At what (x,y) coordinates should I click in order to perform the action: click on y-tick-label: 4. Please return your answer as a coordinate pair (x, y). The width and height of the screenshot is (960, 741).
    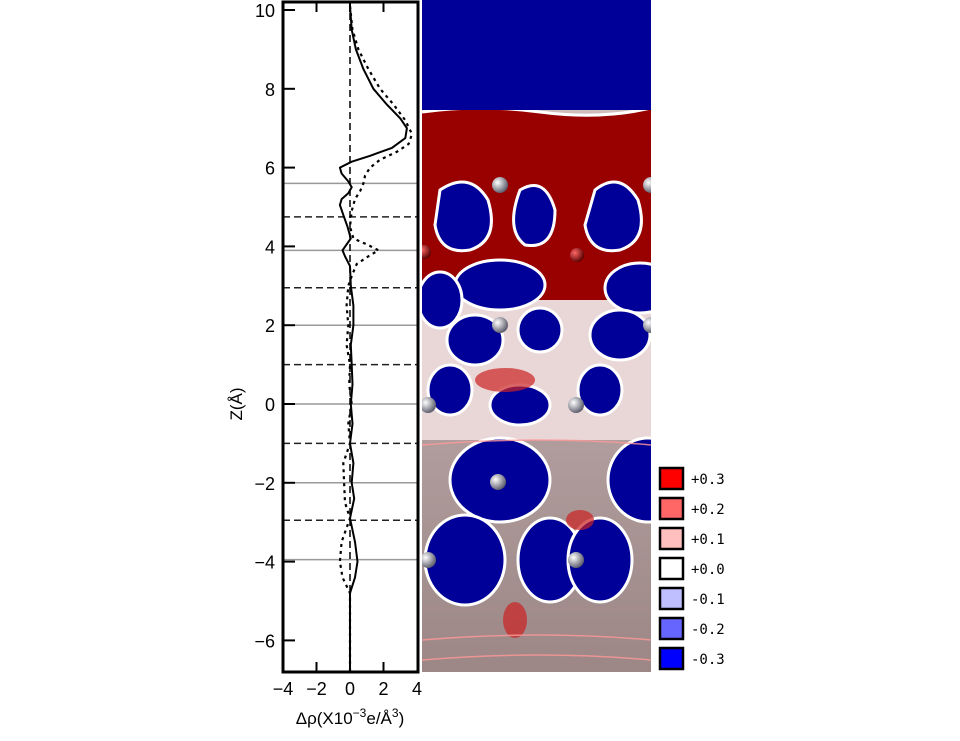
    Looking at the image, I should click on (270, 247).